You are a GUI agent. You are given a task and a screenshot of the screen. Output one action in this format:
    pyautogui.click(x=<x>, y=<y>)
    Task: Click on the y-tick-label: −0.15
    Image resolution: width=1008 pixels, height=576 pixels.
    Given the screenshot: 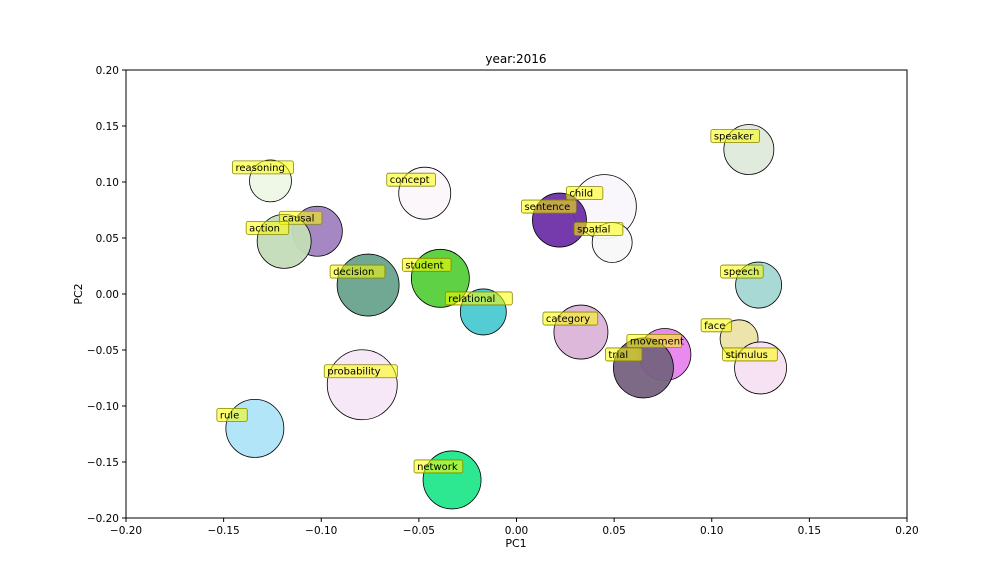 What is the action you would take?
    pyautogui.click(x=103, y=463)
    